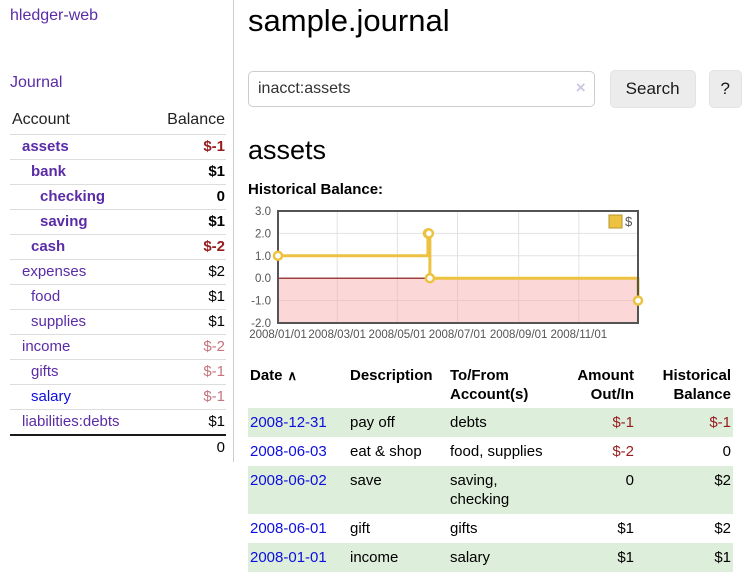 This screenshot has width=742, height=582. What do you see at coordinates (118, 222) in the screenshot?
I see `account-row: saving $1` at bounding box center [118, 222].